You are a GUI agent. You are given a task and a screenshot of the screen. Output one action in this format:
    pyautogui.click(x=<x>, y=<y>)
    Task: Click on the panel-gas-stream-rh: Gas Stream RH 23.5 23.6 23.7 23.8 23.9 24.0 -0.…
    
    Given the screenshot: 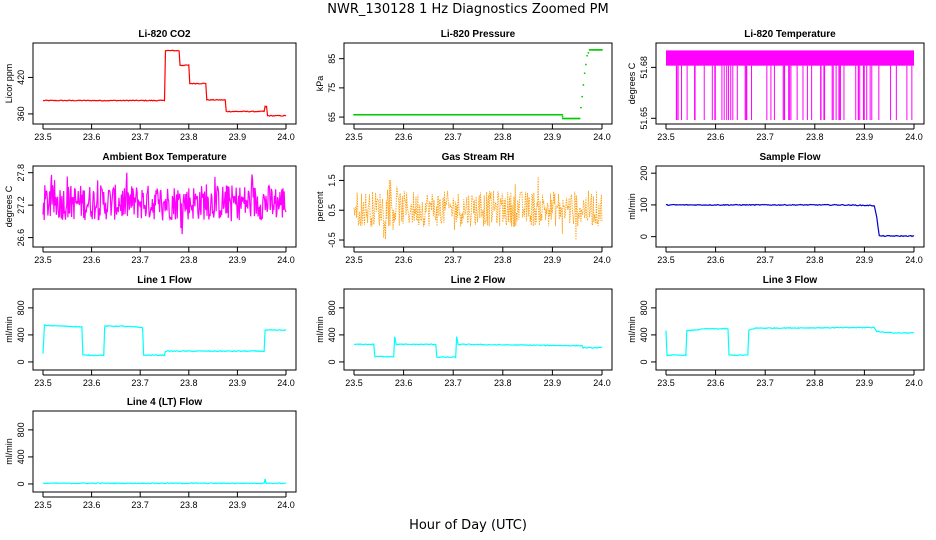 What is the action you would take?
    pyautogui.click(x=464, y=208)
    